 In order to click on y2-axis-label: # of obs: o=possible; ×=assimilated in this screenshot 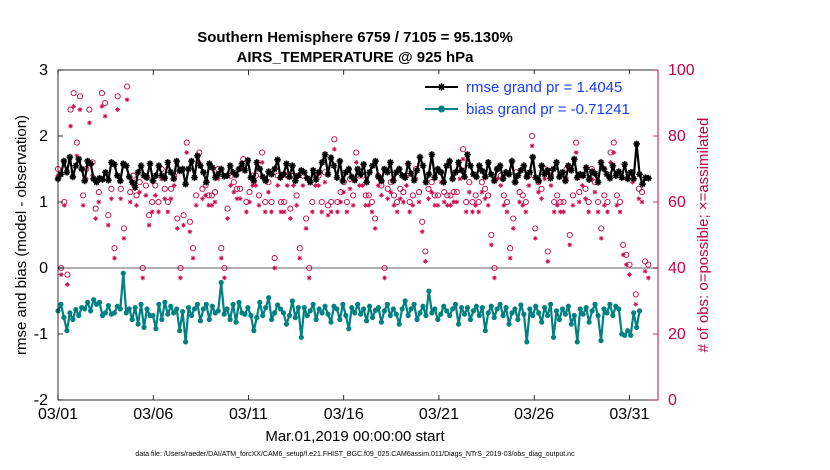, I will do `click(703, 235)`.